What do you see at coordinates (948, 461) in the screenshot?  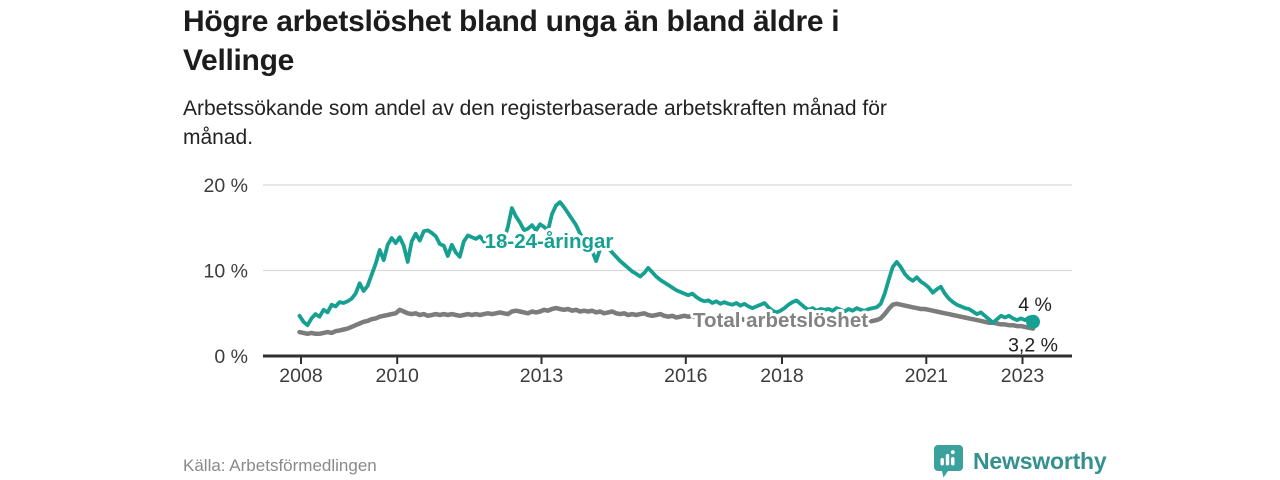 I see `newsworthy-pin-barchart-icon` at bounding box center [948, 461].